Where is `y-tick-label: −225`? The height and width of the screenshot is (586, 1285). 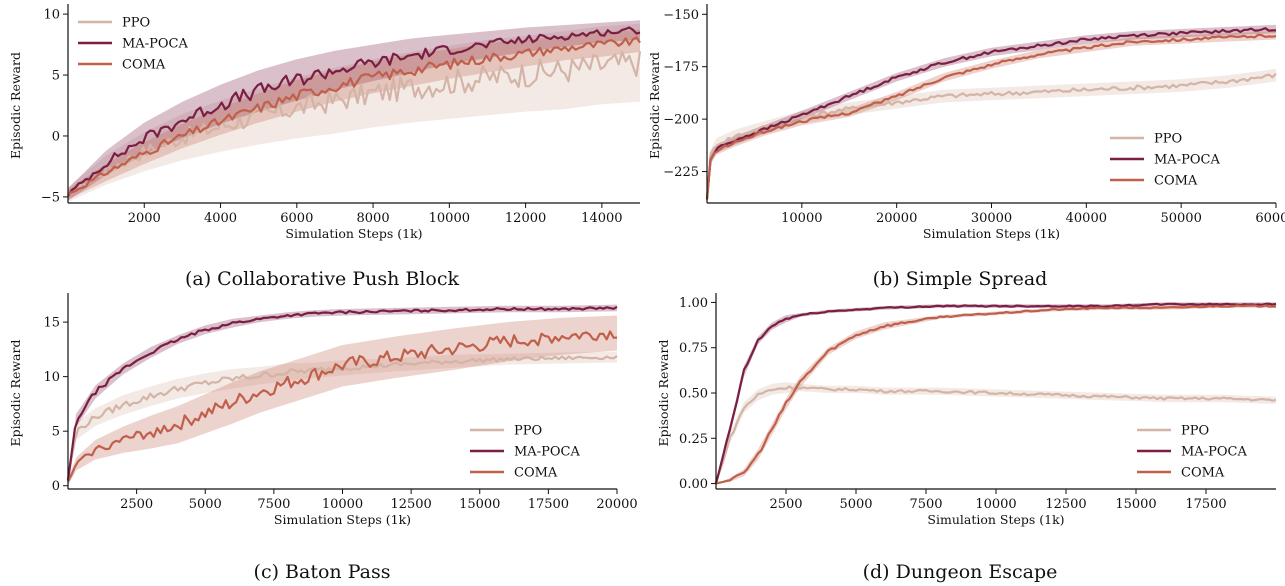 y-tick-label: −225 is located at coordinates (681, 172).